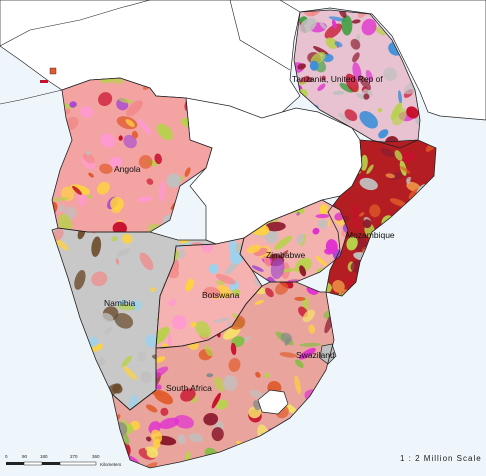 The height and width of the screenshot is (476, 486). I want to click on scale-ratio: 1 : 2 Million Scale, so click(441, 458).